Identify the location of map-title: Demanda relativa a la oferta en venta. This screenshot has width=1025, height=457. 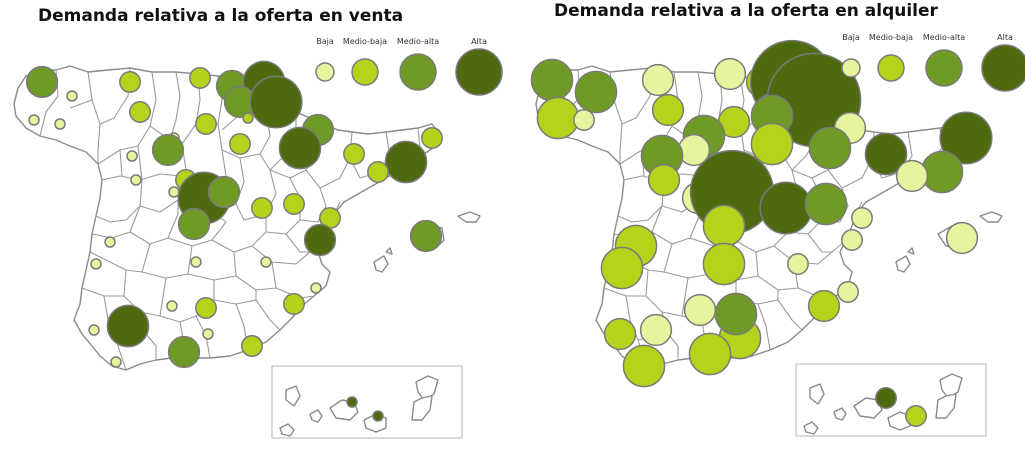
(221, 16).